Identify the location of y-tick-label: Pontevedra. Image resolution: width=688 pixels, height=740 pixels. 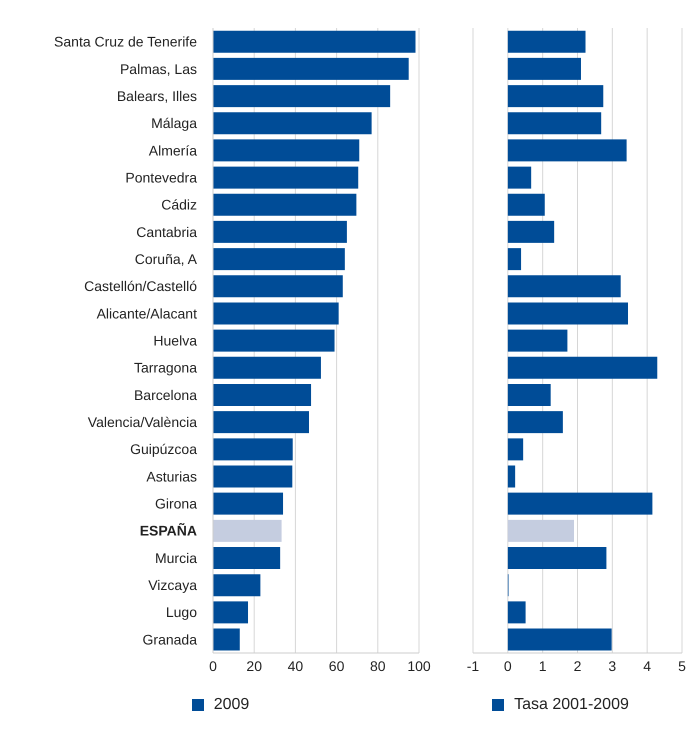
(161, 177).